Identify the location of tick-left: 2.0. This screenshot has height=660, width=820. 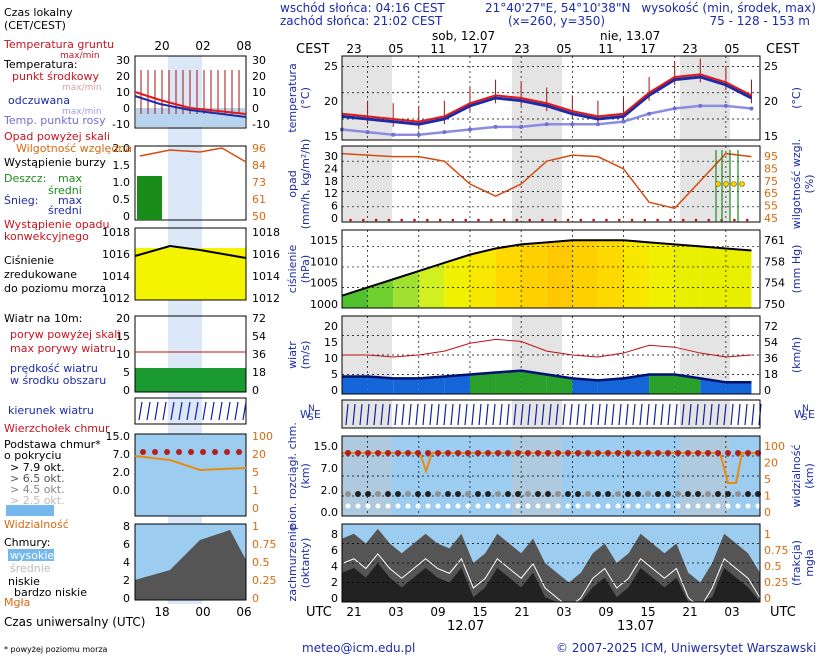
(330, 490).